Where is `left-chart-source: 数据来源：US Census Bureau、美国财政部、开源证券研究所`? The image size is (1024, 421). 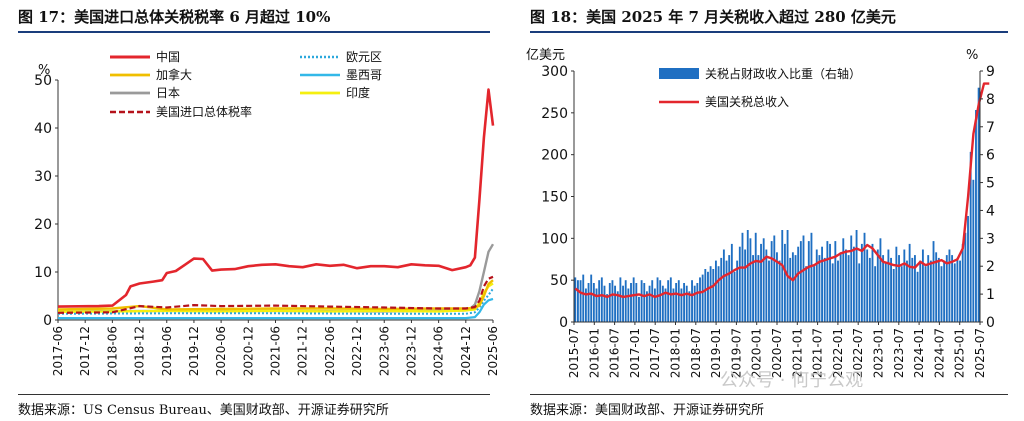
left-chart-source: 数据来源：US Census Bureau、美国财政部、开源证券研究所 is located at coordinates (203, 410).